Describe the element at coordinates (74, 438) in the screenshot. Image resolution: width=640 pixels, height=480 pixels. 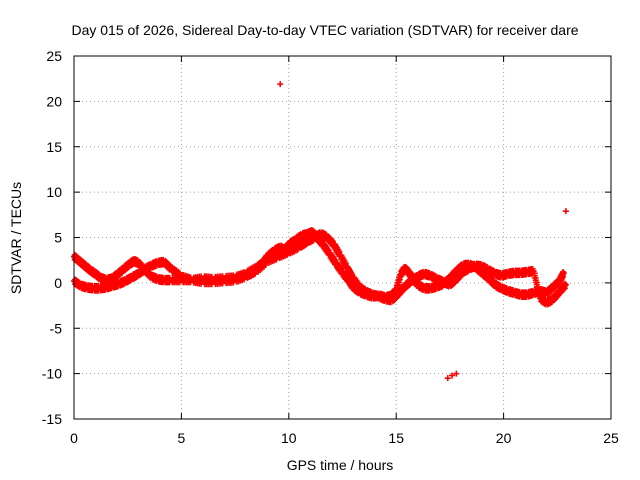
I see `x-tick-label: 0` at that location.